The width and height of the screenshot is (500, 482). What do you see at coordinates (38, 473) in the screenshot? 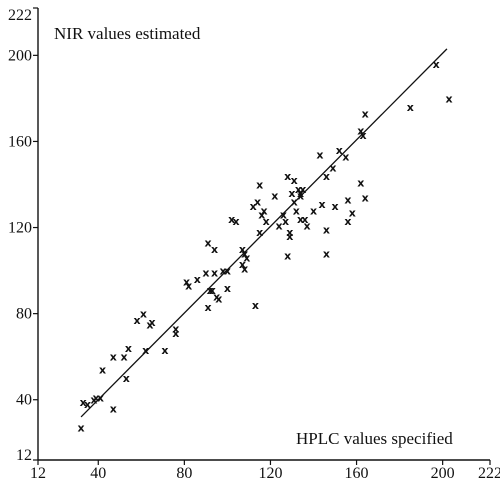
I see `x-tick-label: 12` at bounding box center [38, 473].